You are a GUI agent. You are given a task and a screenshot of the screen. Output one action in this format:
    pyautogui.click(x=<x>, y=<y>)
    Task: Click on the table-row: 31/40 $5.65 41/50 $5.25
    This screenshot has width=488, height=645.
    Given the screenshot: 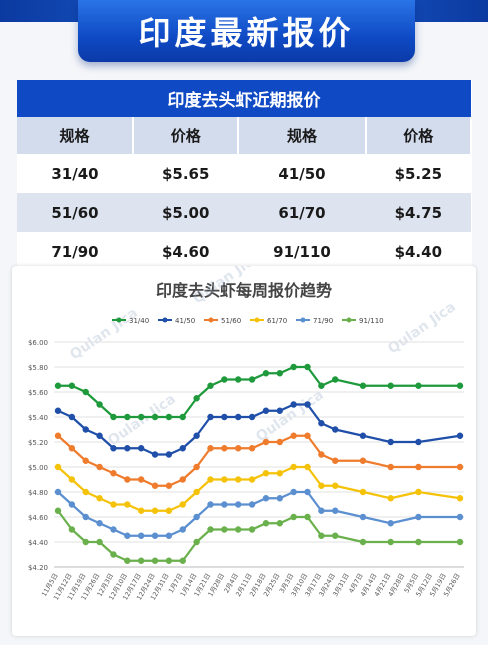 What is the action you would take?
    pyautogui.click(x=244, y=173)
    